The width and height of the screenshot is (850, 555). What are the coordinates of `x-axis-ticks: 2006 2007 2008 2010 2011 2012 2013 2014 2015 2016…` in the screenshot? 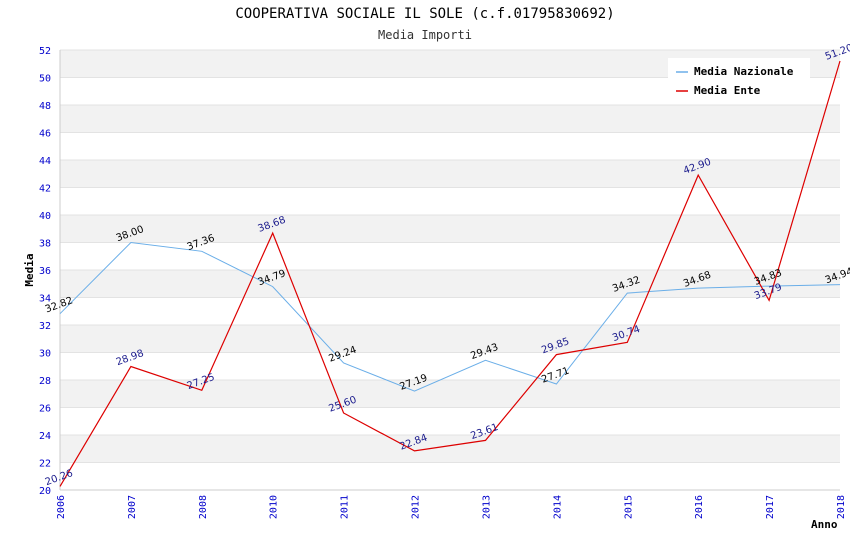 It's located at (451, 507).